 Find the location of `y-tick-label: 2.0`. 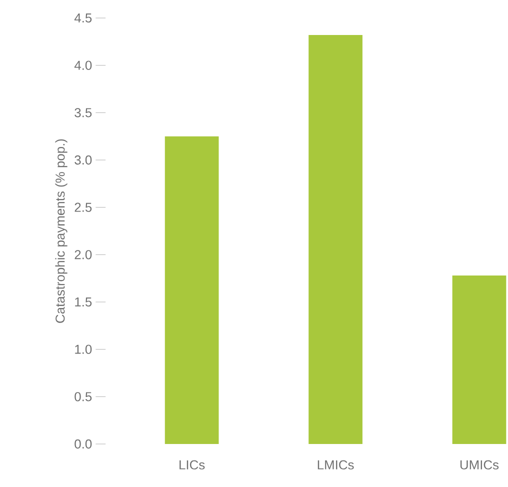

y-tick-label: 2.0 is located at coordinates (83, 255).